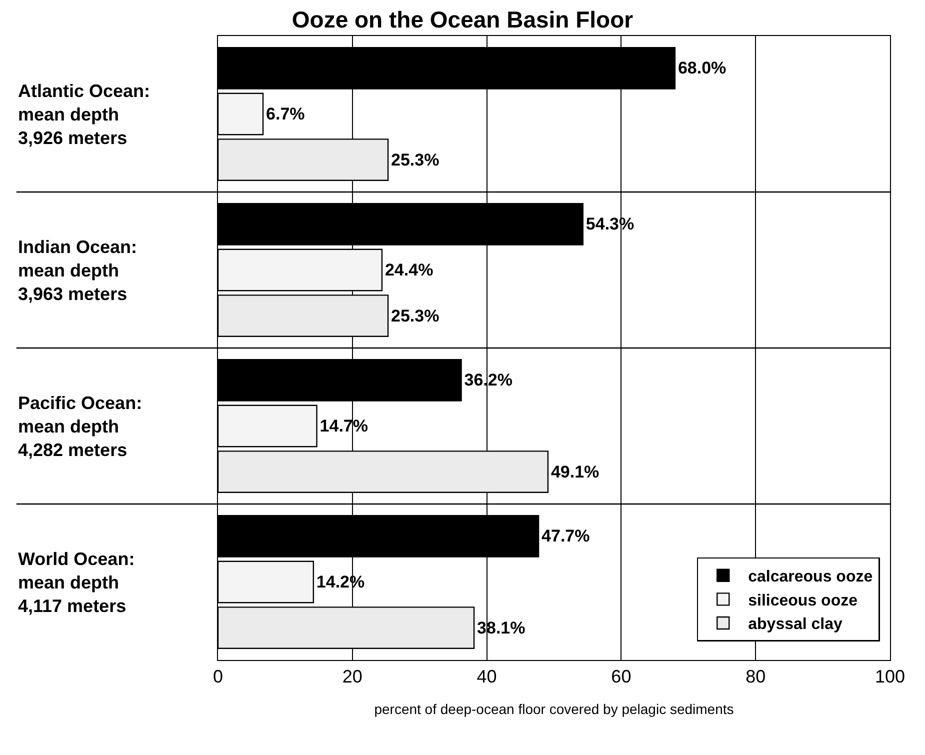 This screenshot has width=925, height=755. I want to click on y-tick-label: Indian Ocean: mean depth 3,963 meters, so click(78, 270).